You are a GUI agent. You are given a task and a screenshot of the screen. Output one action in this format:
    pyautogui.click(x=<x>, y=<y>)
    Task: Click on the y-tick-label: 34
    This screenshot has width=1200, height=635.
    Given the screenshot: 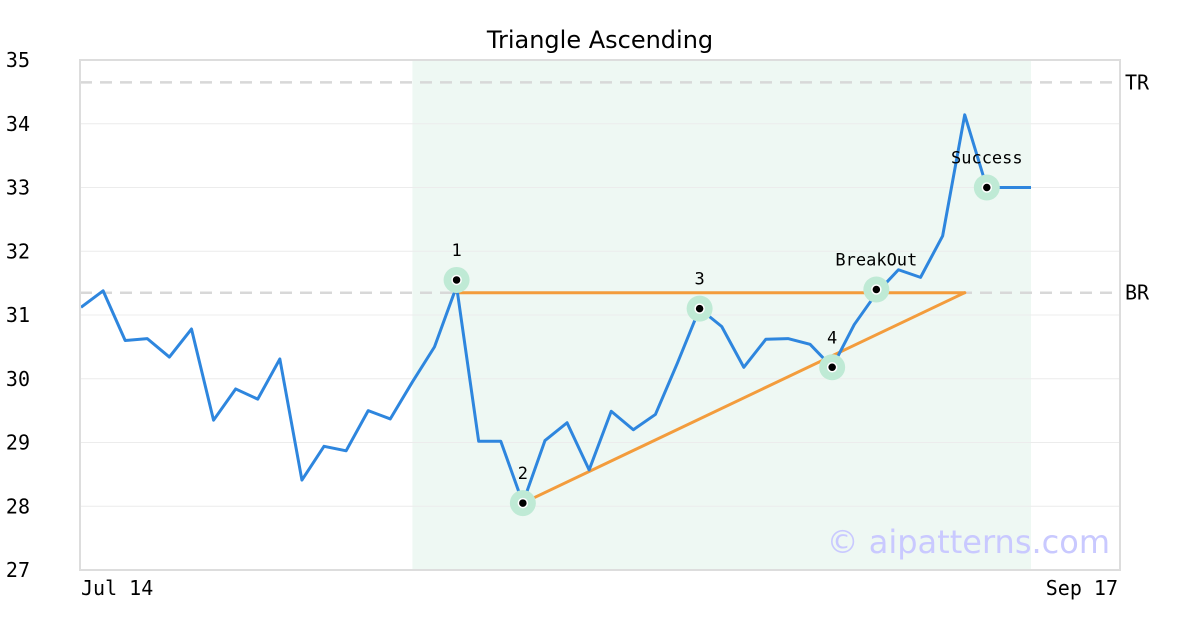 What is the action you would take?
    pyautogui.click(x=18, y=124)
    